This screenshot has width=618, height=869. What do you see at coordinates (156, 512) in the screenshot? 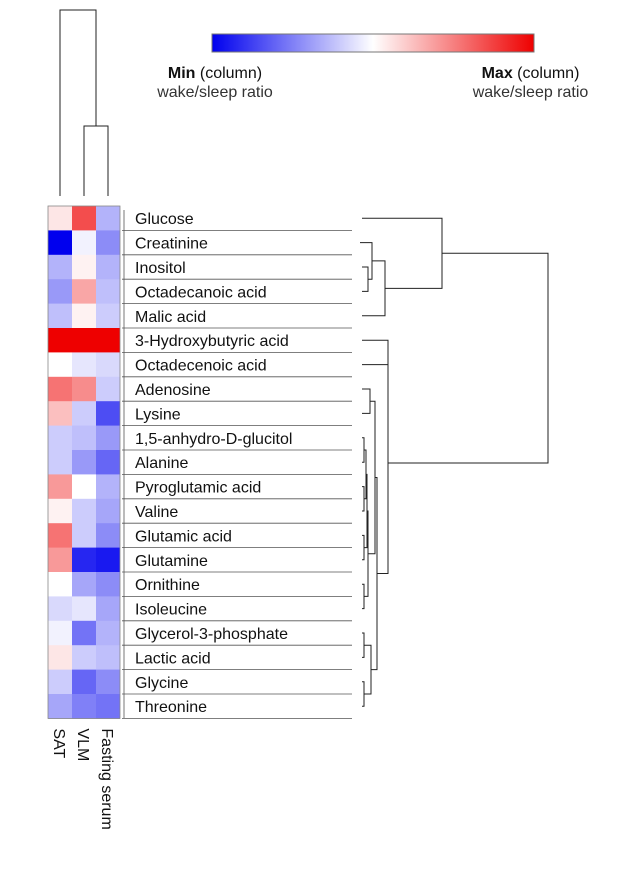
I see `row-label: Valine` at bounding box center [156, 512].